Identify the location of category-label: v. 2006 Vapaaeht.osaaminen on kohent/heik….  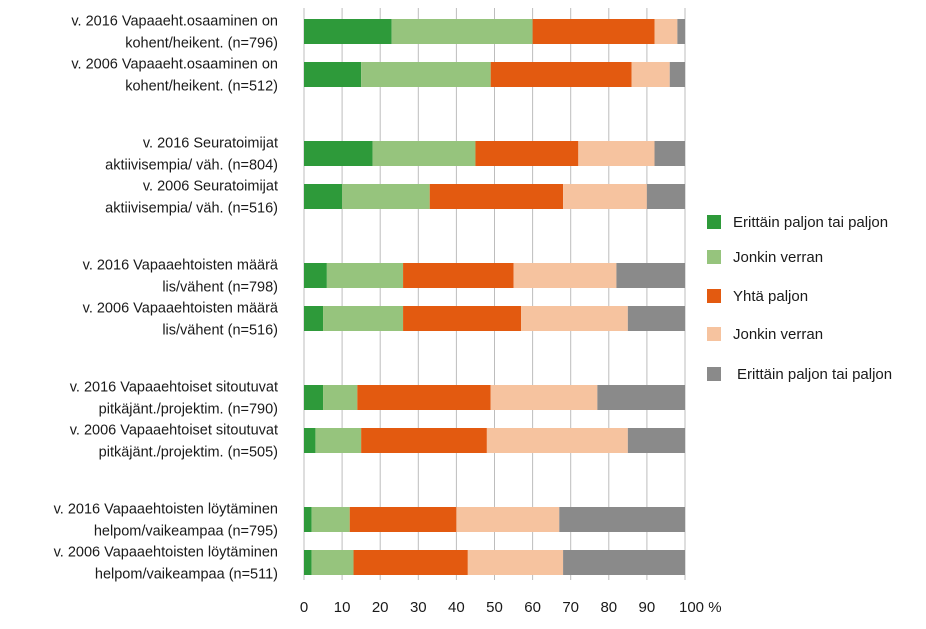
(174, 76).